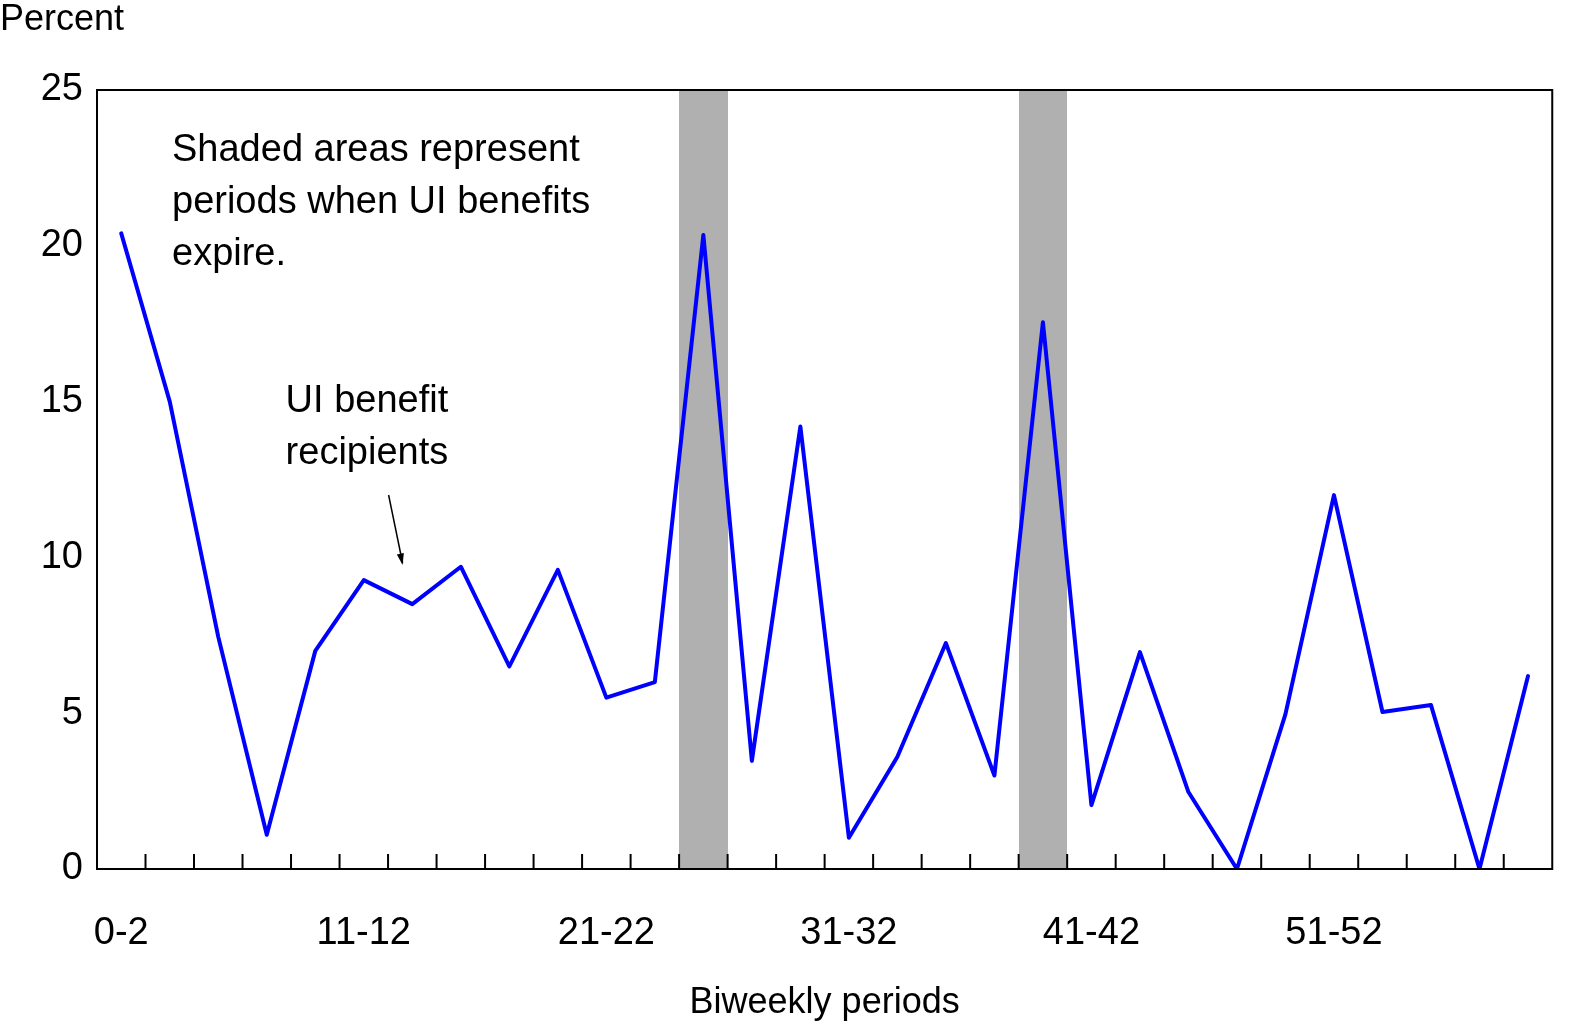 Image resolution: width=1570 pixels, height=1031 pixels. I want to click on x-tick-label: 0-2, so click(121, 931).